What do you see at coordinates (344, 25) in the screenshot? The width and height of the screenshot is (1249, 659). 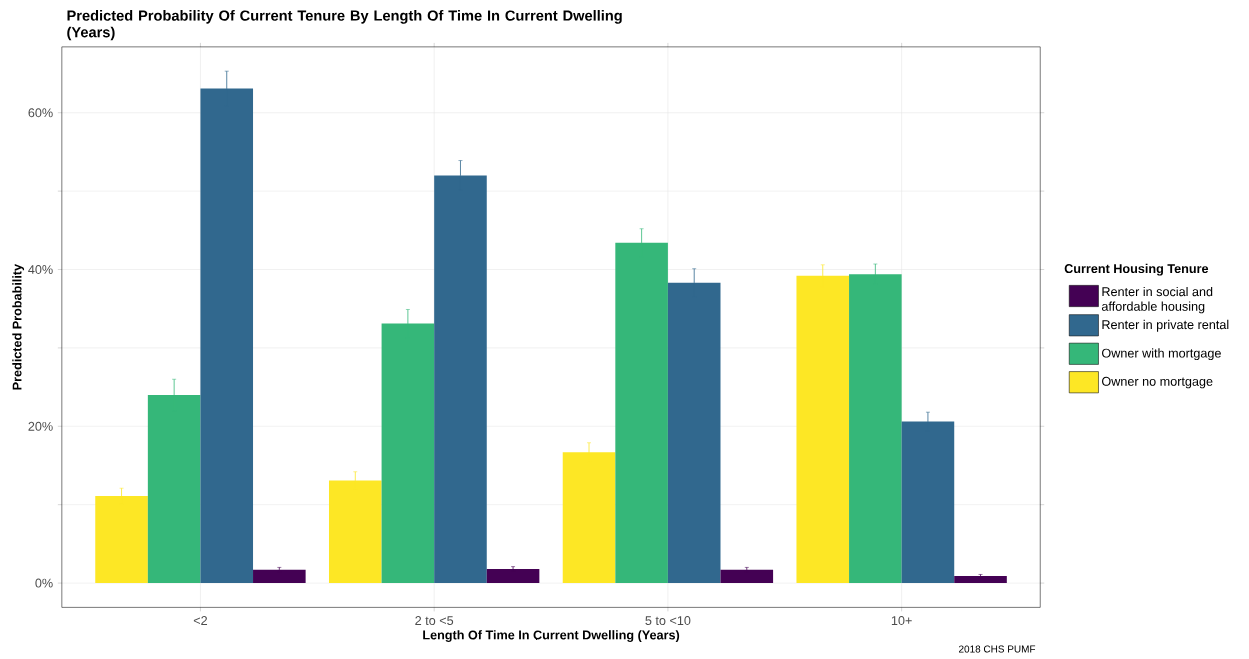 I see `chart-title: Predicted Probability Of Current Tenure By Length Of Time In Current Dwelling (Years)` at bounding box center [344, 25].